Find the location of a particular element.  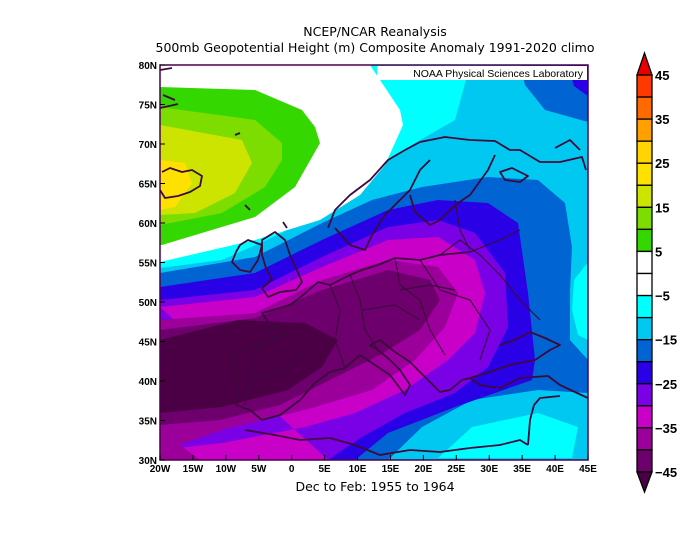

watermark-box is located at coordinates (482, 73).